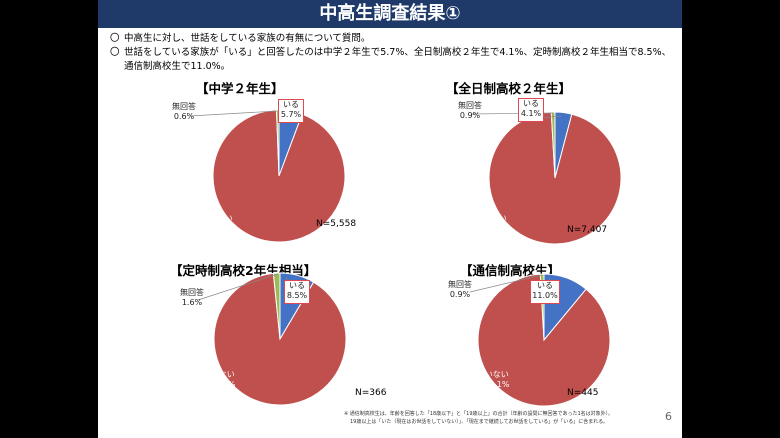 The image size is (780, 438). I want to click on label-na-value: 1.6%, so click(192, 302).